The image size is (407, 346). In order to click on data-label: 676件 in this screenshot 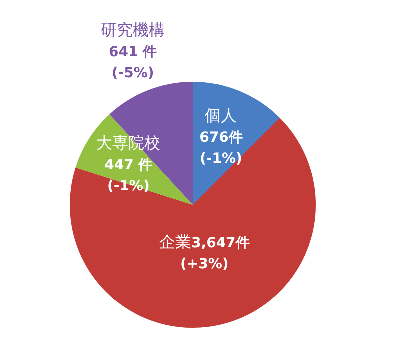, I will do `click(221, 138)`.